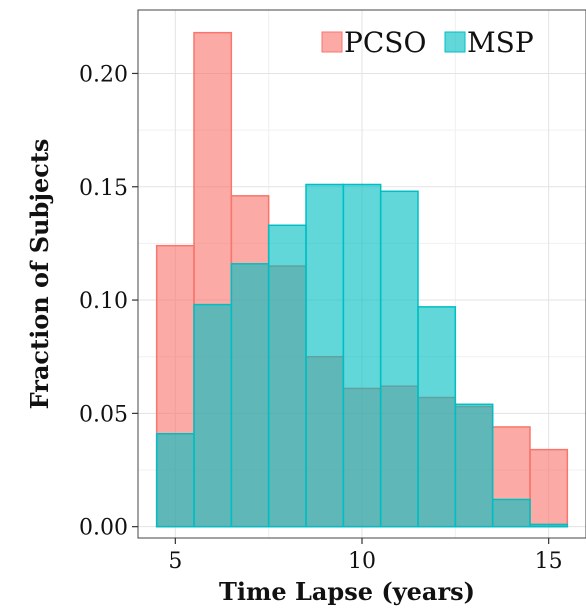  Describe the element at coordinates (175, 561) in the screenshot. I see `x-tick-label: 5` at that location.